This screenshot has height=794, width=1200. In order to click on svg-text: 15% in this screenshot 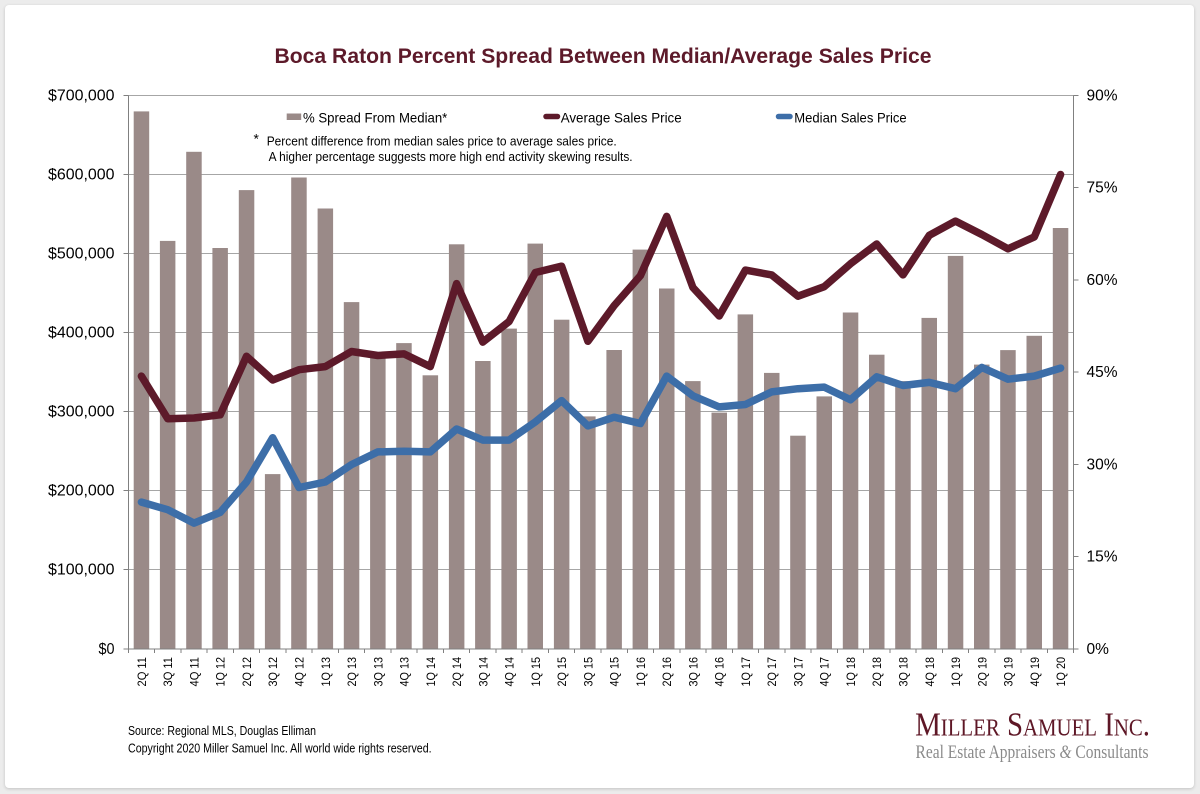, I will do `click(1102, 557)`.